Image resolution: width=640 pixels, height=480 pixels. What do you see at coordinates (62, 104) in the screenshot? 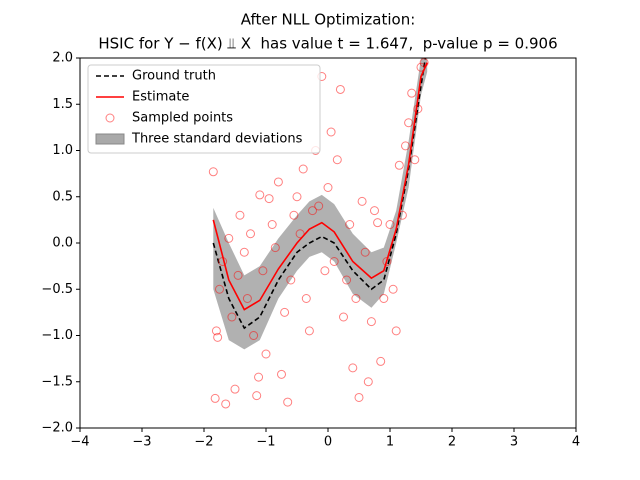
I see `y-tick-label: 1.5` at bounding box center [62, 104].